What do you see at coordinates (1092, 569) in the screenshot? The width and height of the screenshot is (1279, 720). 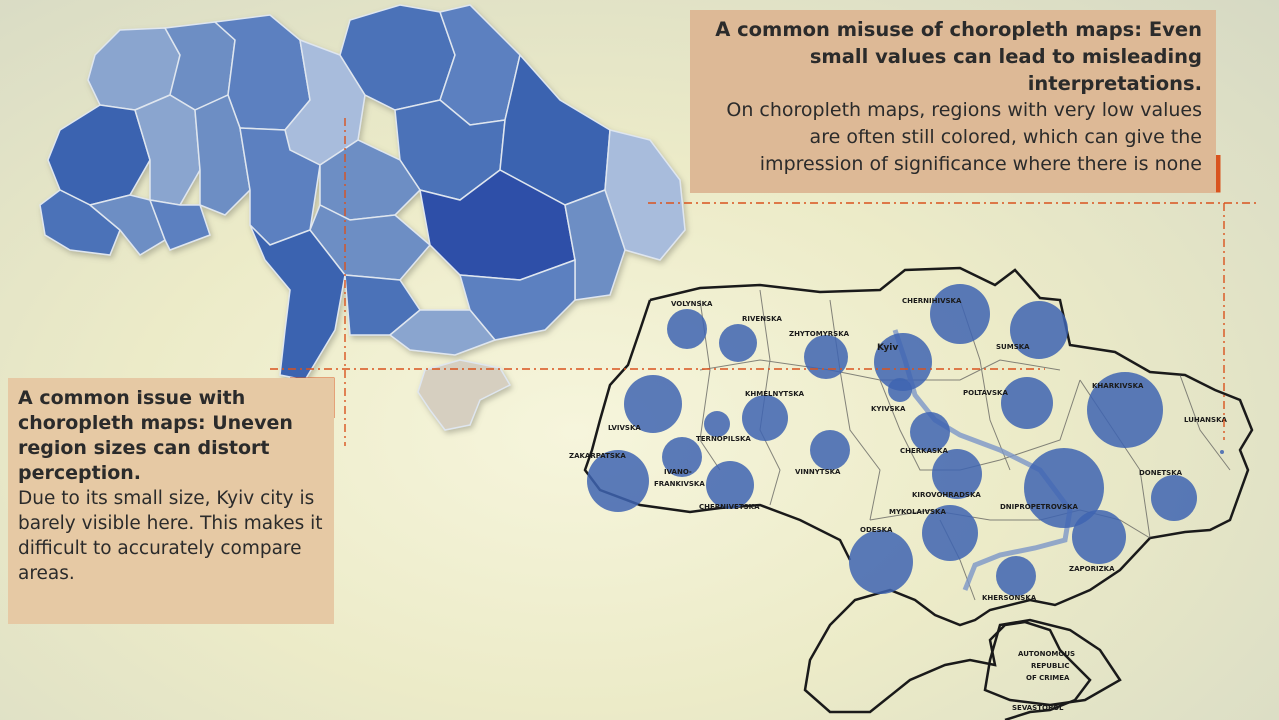 I see `label-zaporizka: ZAPORIZKA` at bounding box center [1092, 569].